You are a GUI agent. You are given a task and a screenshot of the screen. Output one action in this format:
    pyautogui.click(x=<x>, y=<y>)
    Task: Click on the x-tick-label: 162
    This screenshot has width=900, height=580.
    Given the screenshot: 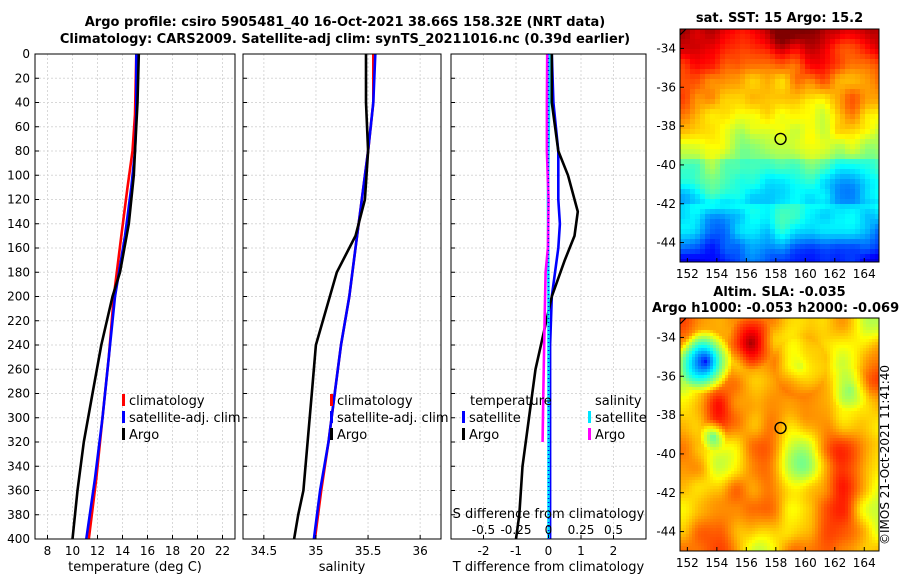 What is the action you would take?
    pyautogui.click(x=834, y=563)
    